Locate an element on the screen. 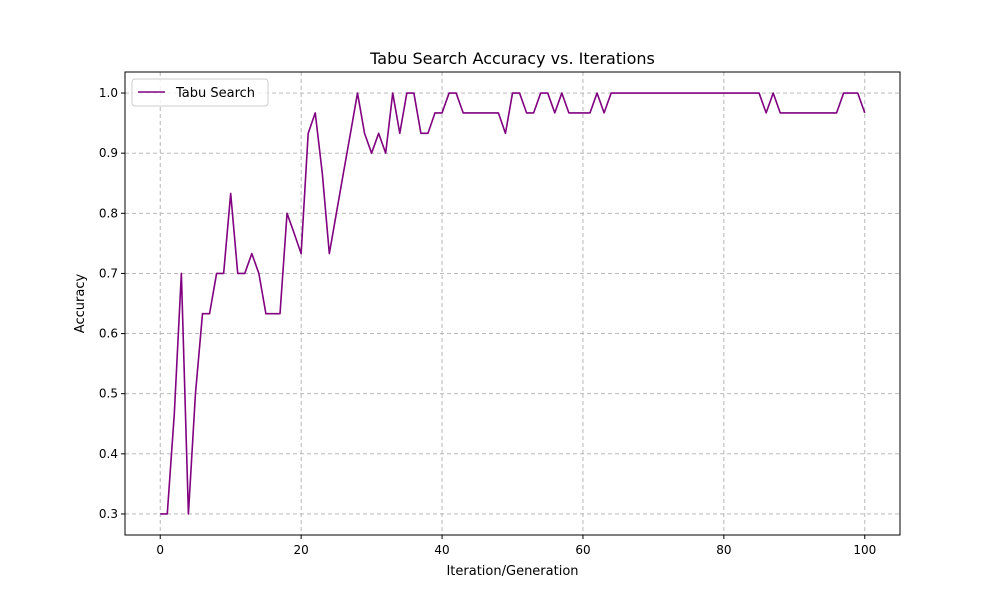  x-tick-label: 40 is located at coordinates (441, 550).